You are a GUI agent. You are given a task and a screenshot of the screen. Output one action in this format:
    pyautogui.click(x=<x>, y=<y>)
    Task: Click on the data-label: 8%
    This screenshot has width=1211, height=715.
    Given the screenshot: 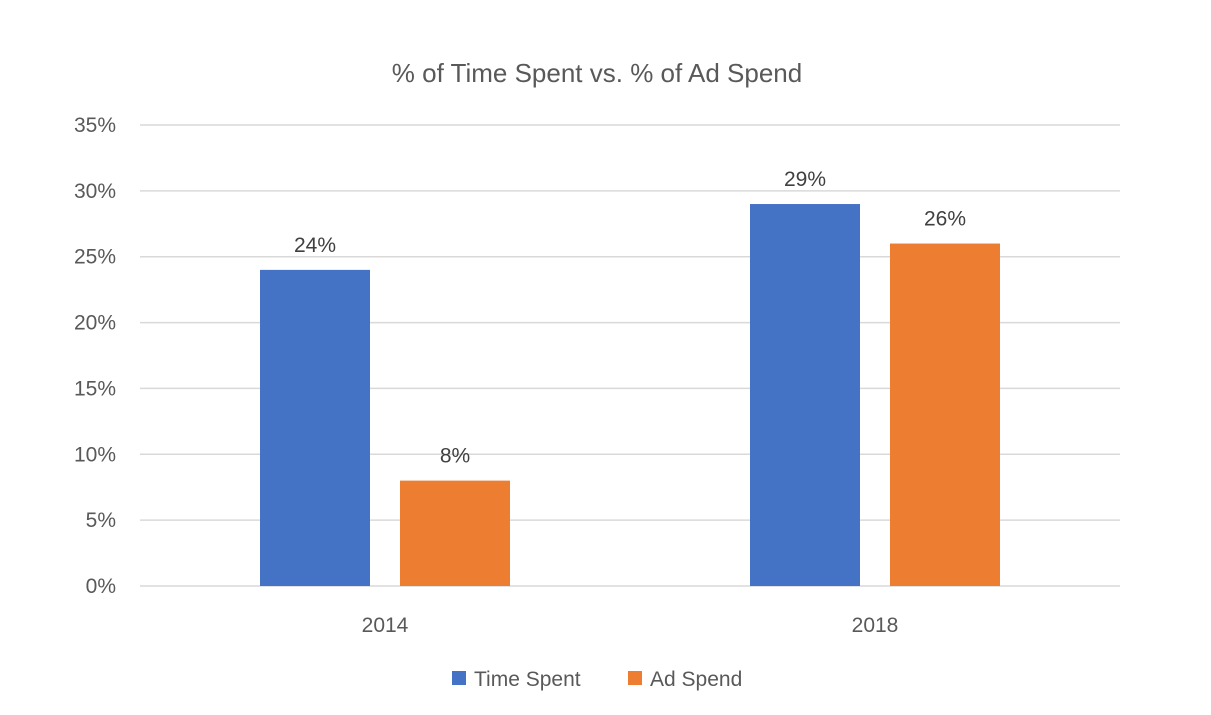 What is the action you would take?
    pyautogui.click(x=455, y=456)
    